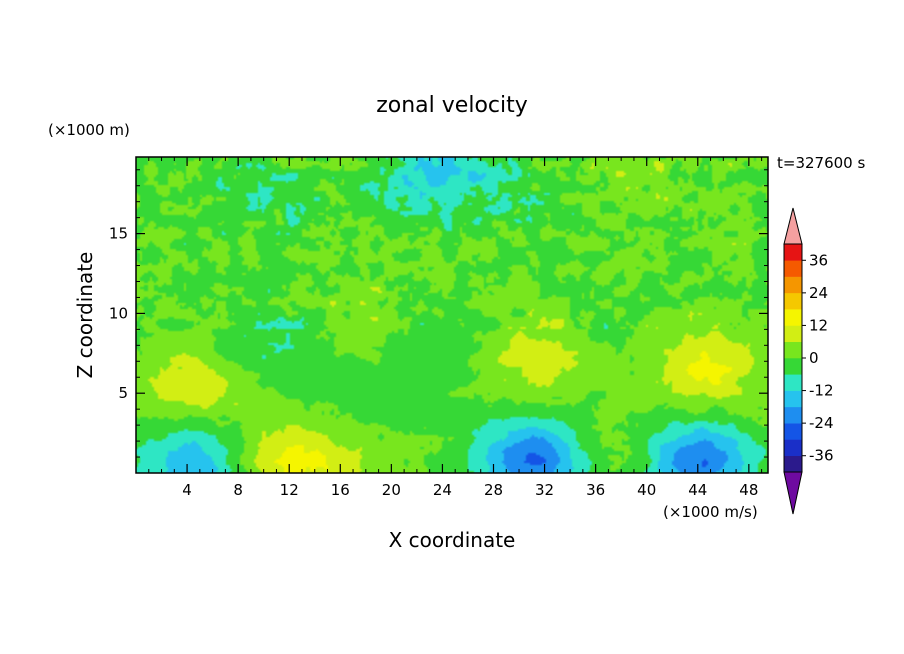  What do you see at coordinates (595, 490) in the screenshot?
I see `x-tick-label: 36` at bounding box center [595, 490].